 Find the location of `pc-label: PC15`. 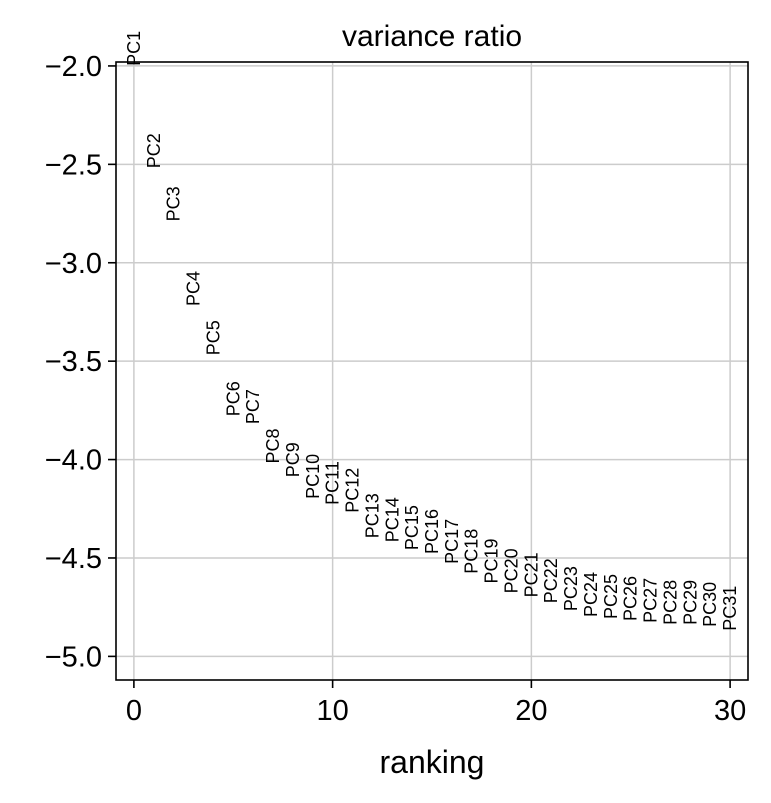

pc-label: PC15 is located at coordinates (412, 527).